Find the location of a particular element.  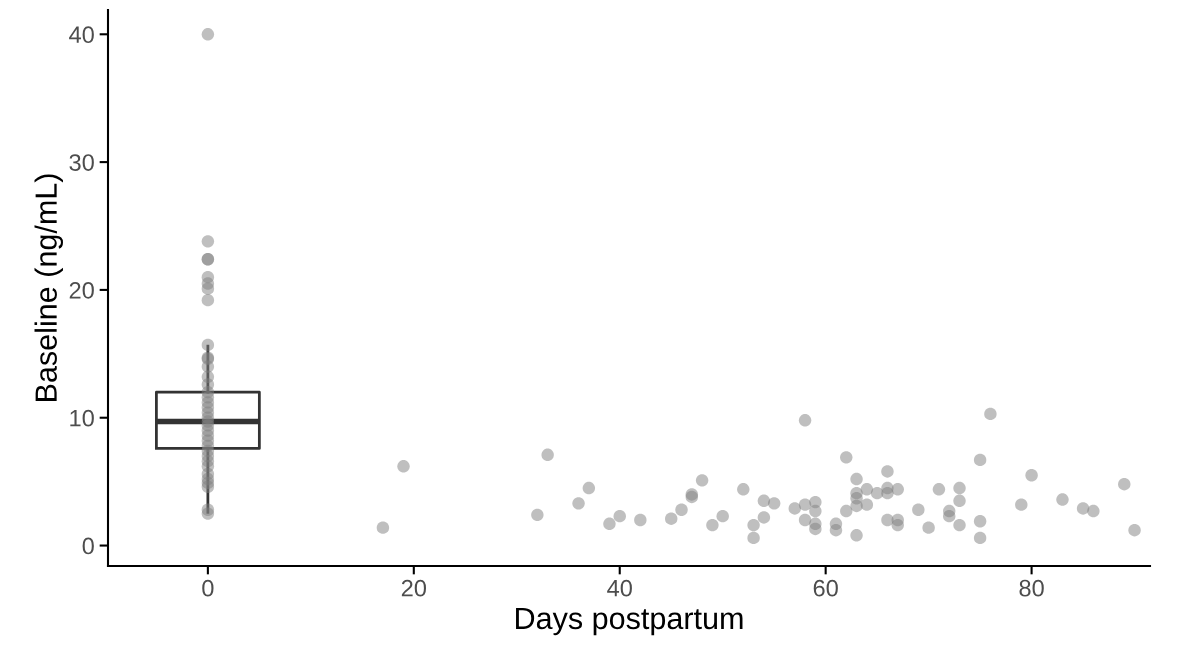

y-tick-label: 10 is located at coordinates (82, 418).